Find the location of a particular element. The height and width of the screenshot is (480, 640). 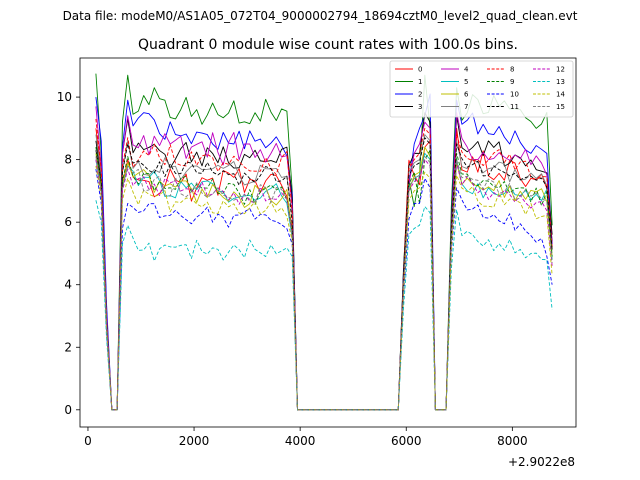

legend-label-7: 7 is located at coordinates (466, 107).